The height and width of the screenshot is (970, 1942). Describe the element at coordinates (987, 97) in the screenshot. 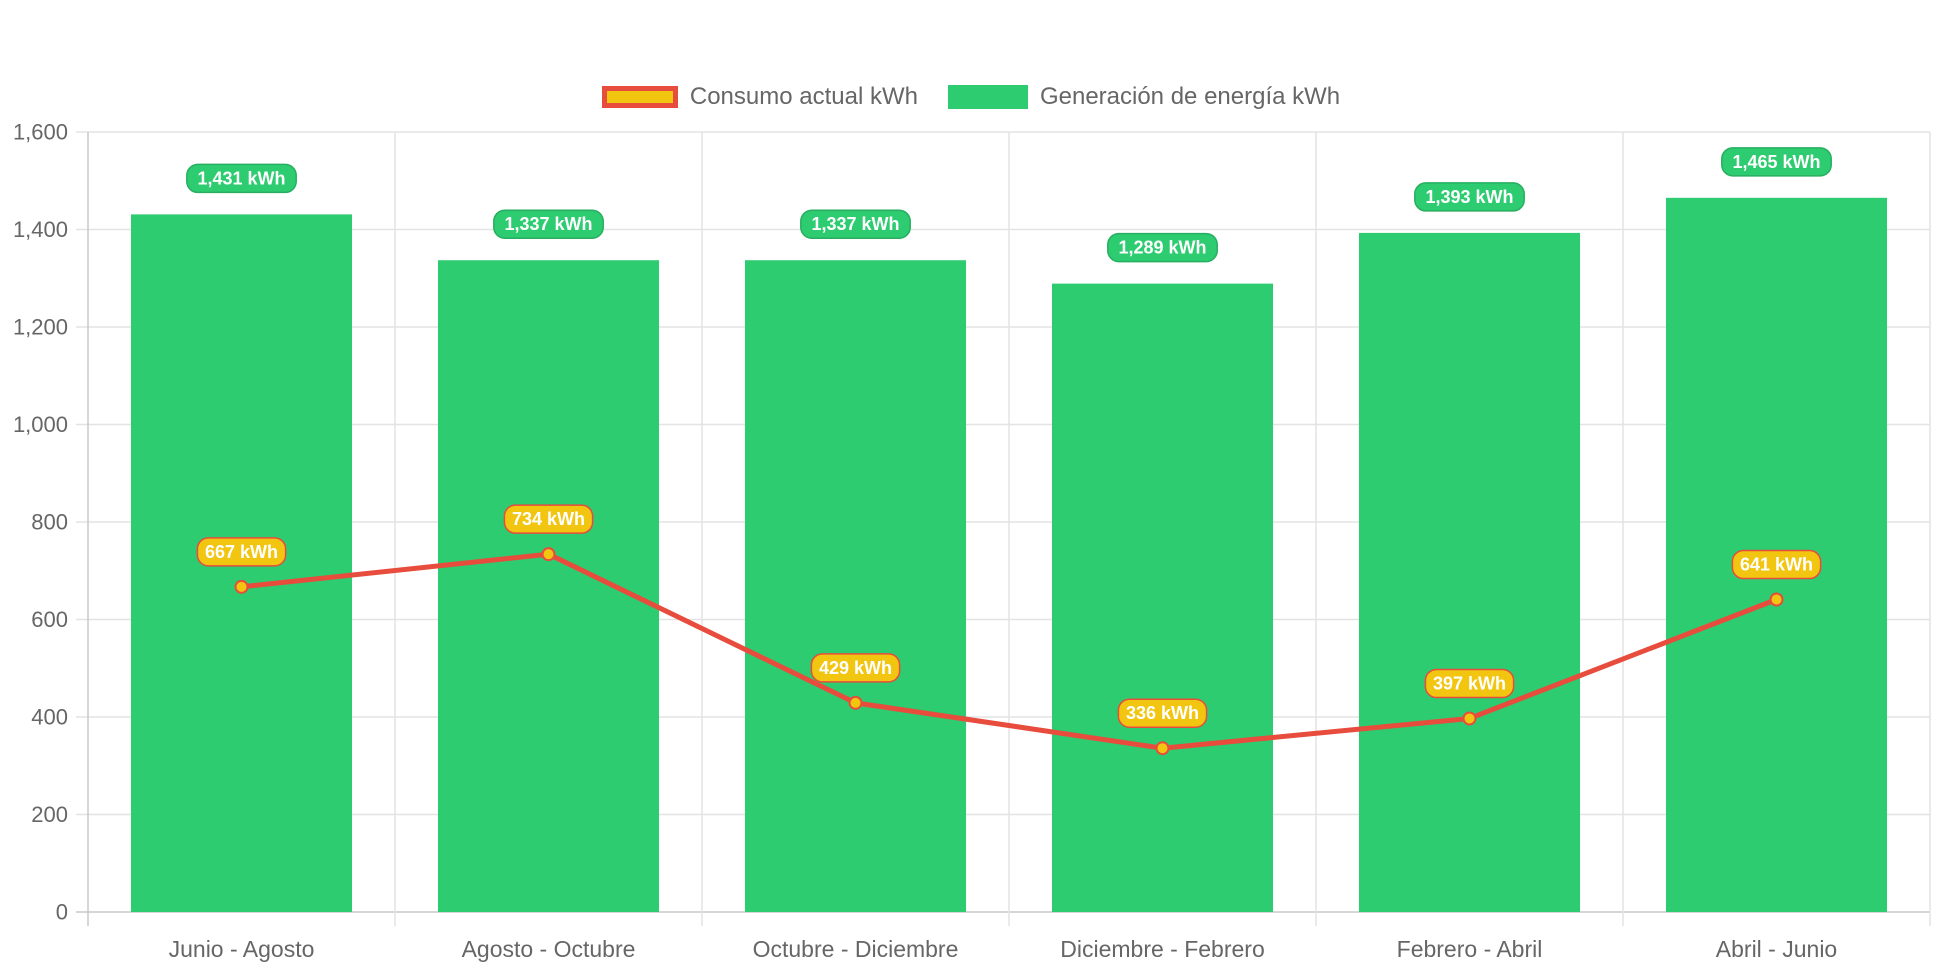

I see `legend-swatch-generacion` at that location.